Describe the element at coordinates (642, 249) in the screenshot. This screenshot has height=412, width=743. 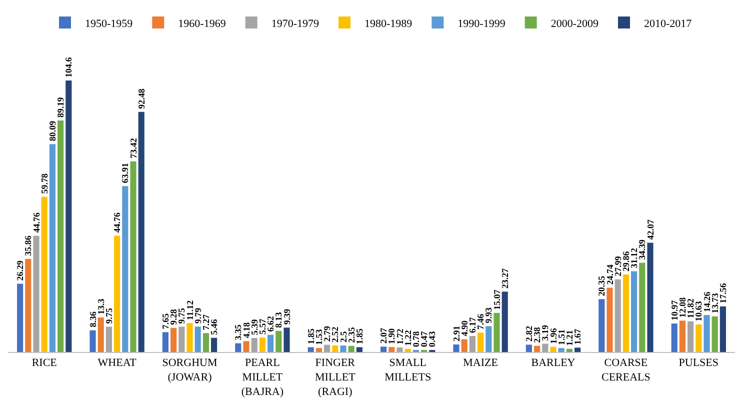
I see `data-label: 34.39` at that location.